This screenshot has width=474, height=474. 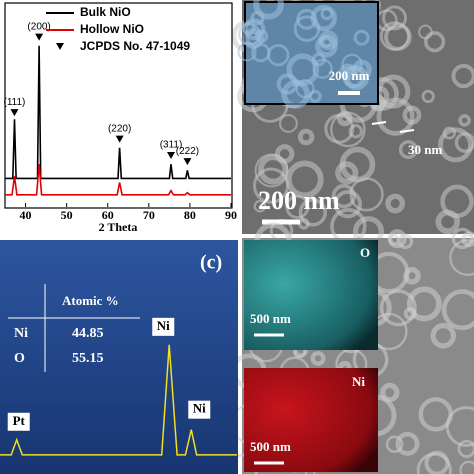 I want to click on legend-label: Bulk NiO, so click(x=105, y=12).